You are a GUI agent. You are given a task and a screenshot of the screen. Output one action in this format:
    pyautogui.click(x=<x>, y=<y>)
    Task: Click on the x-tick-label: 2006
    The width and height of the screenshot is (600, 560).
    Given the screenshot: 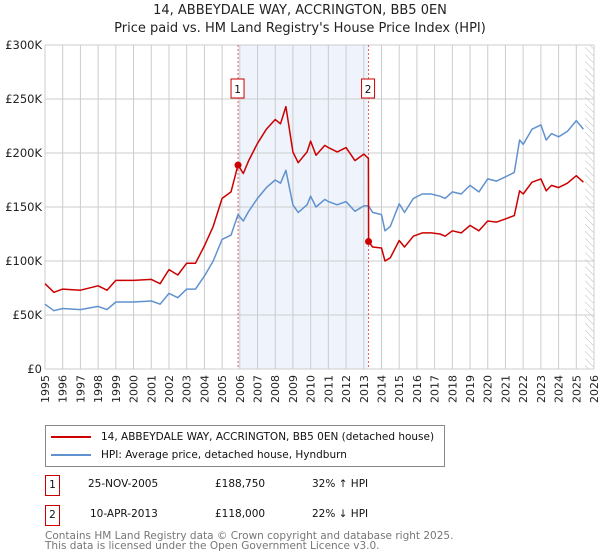 What is the action you would take?
    pyautogui.click(x=240, y=389)
    